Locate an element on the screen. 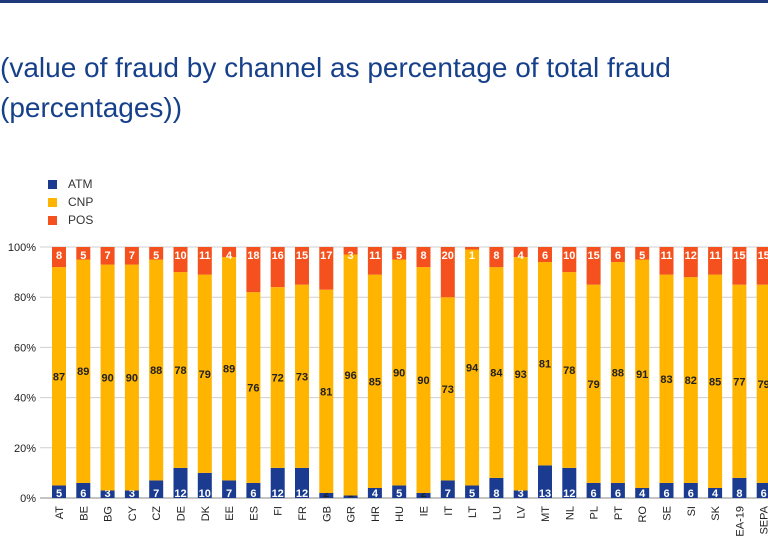 The image size is (768, 554). data-label-atm-dk: 10 is located at coordinates (205, 494).